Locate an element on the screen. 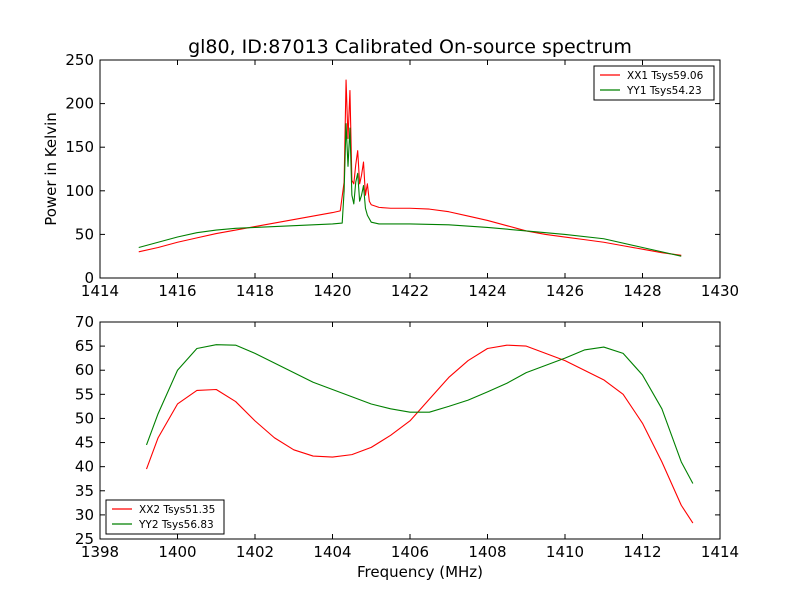  x-tick-label: 1422 is located at coordinates (410, 291).